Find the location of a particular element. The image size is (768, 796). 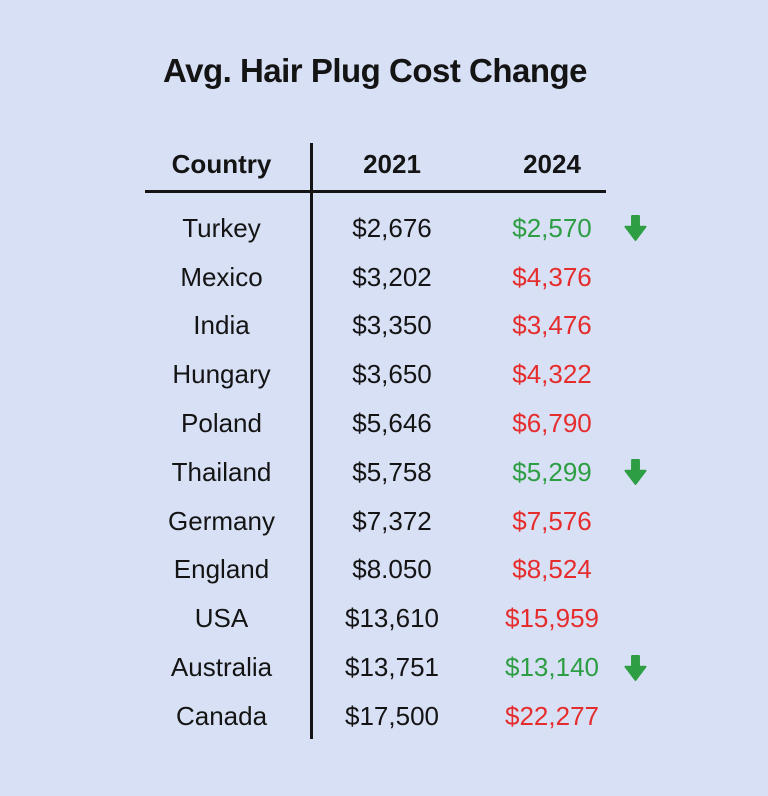

country-cell: India is located at coordinates (221, 325).